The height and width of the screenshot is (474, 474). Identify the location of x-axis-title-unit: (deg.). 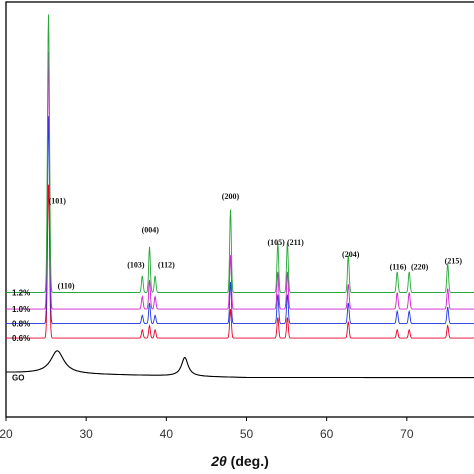
(248, 461).